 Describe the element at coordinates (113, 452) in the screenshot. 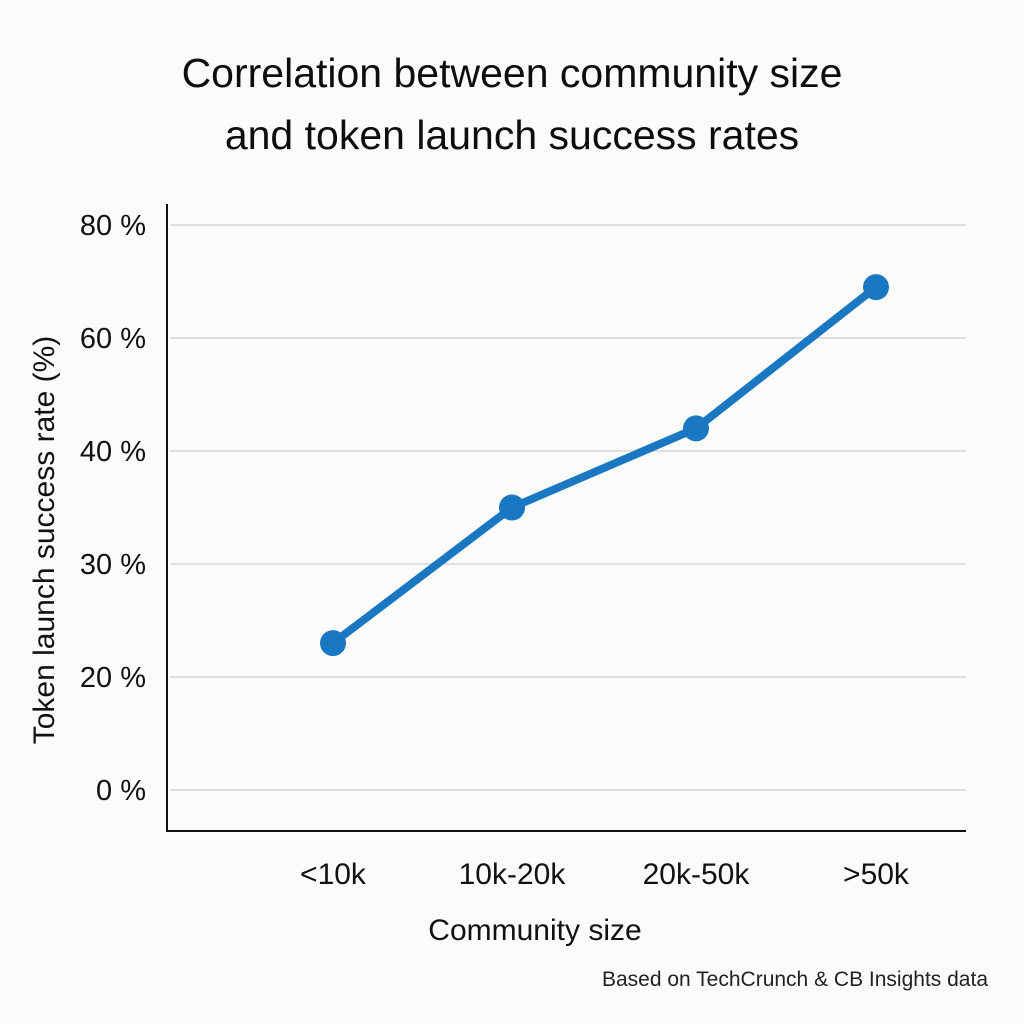

I see `y-tick-label: 40 %` at that location.